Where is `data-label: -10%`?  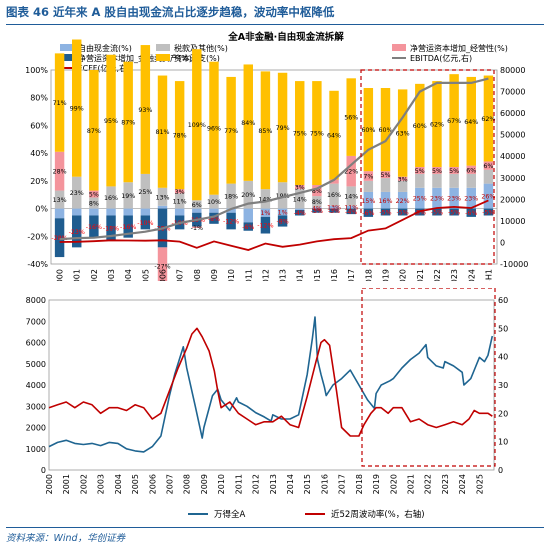 data-label: -10% is located at coordinates (145, 223).